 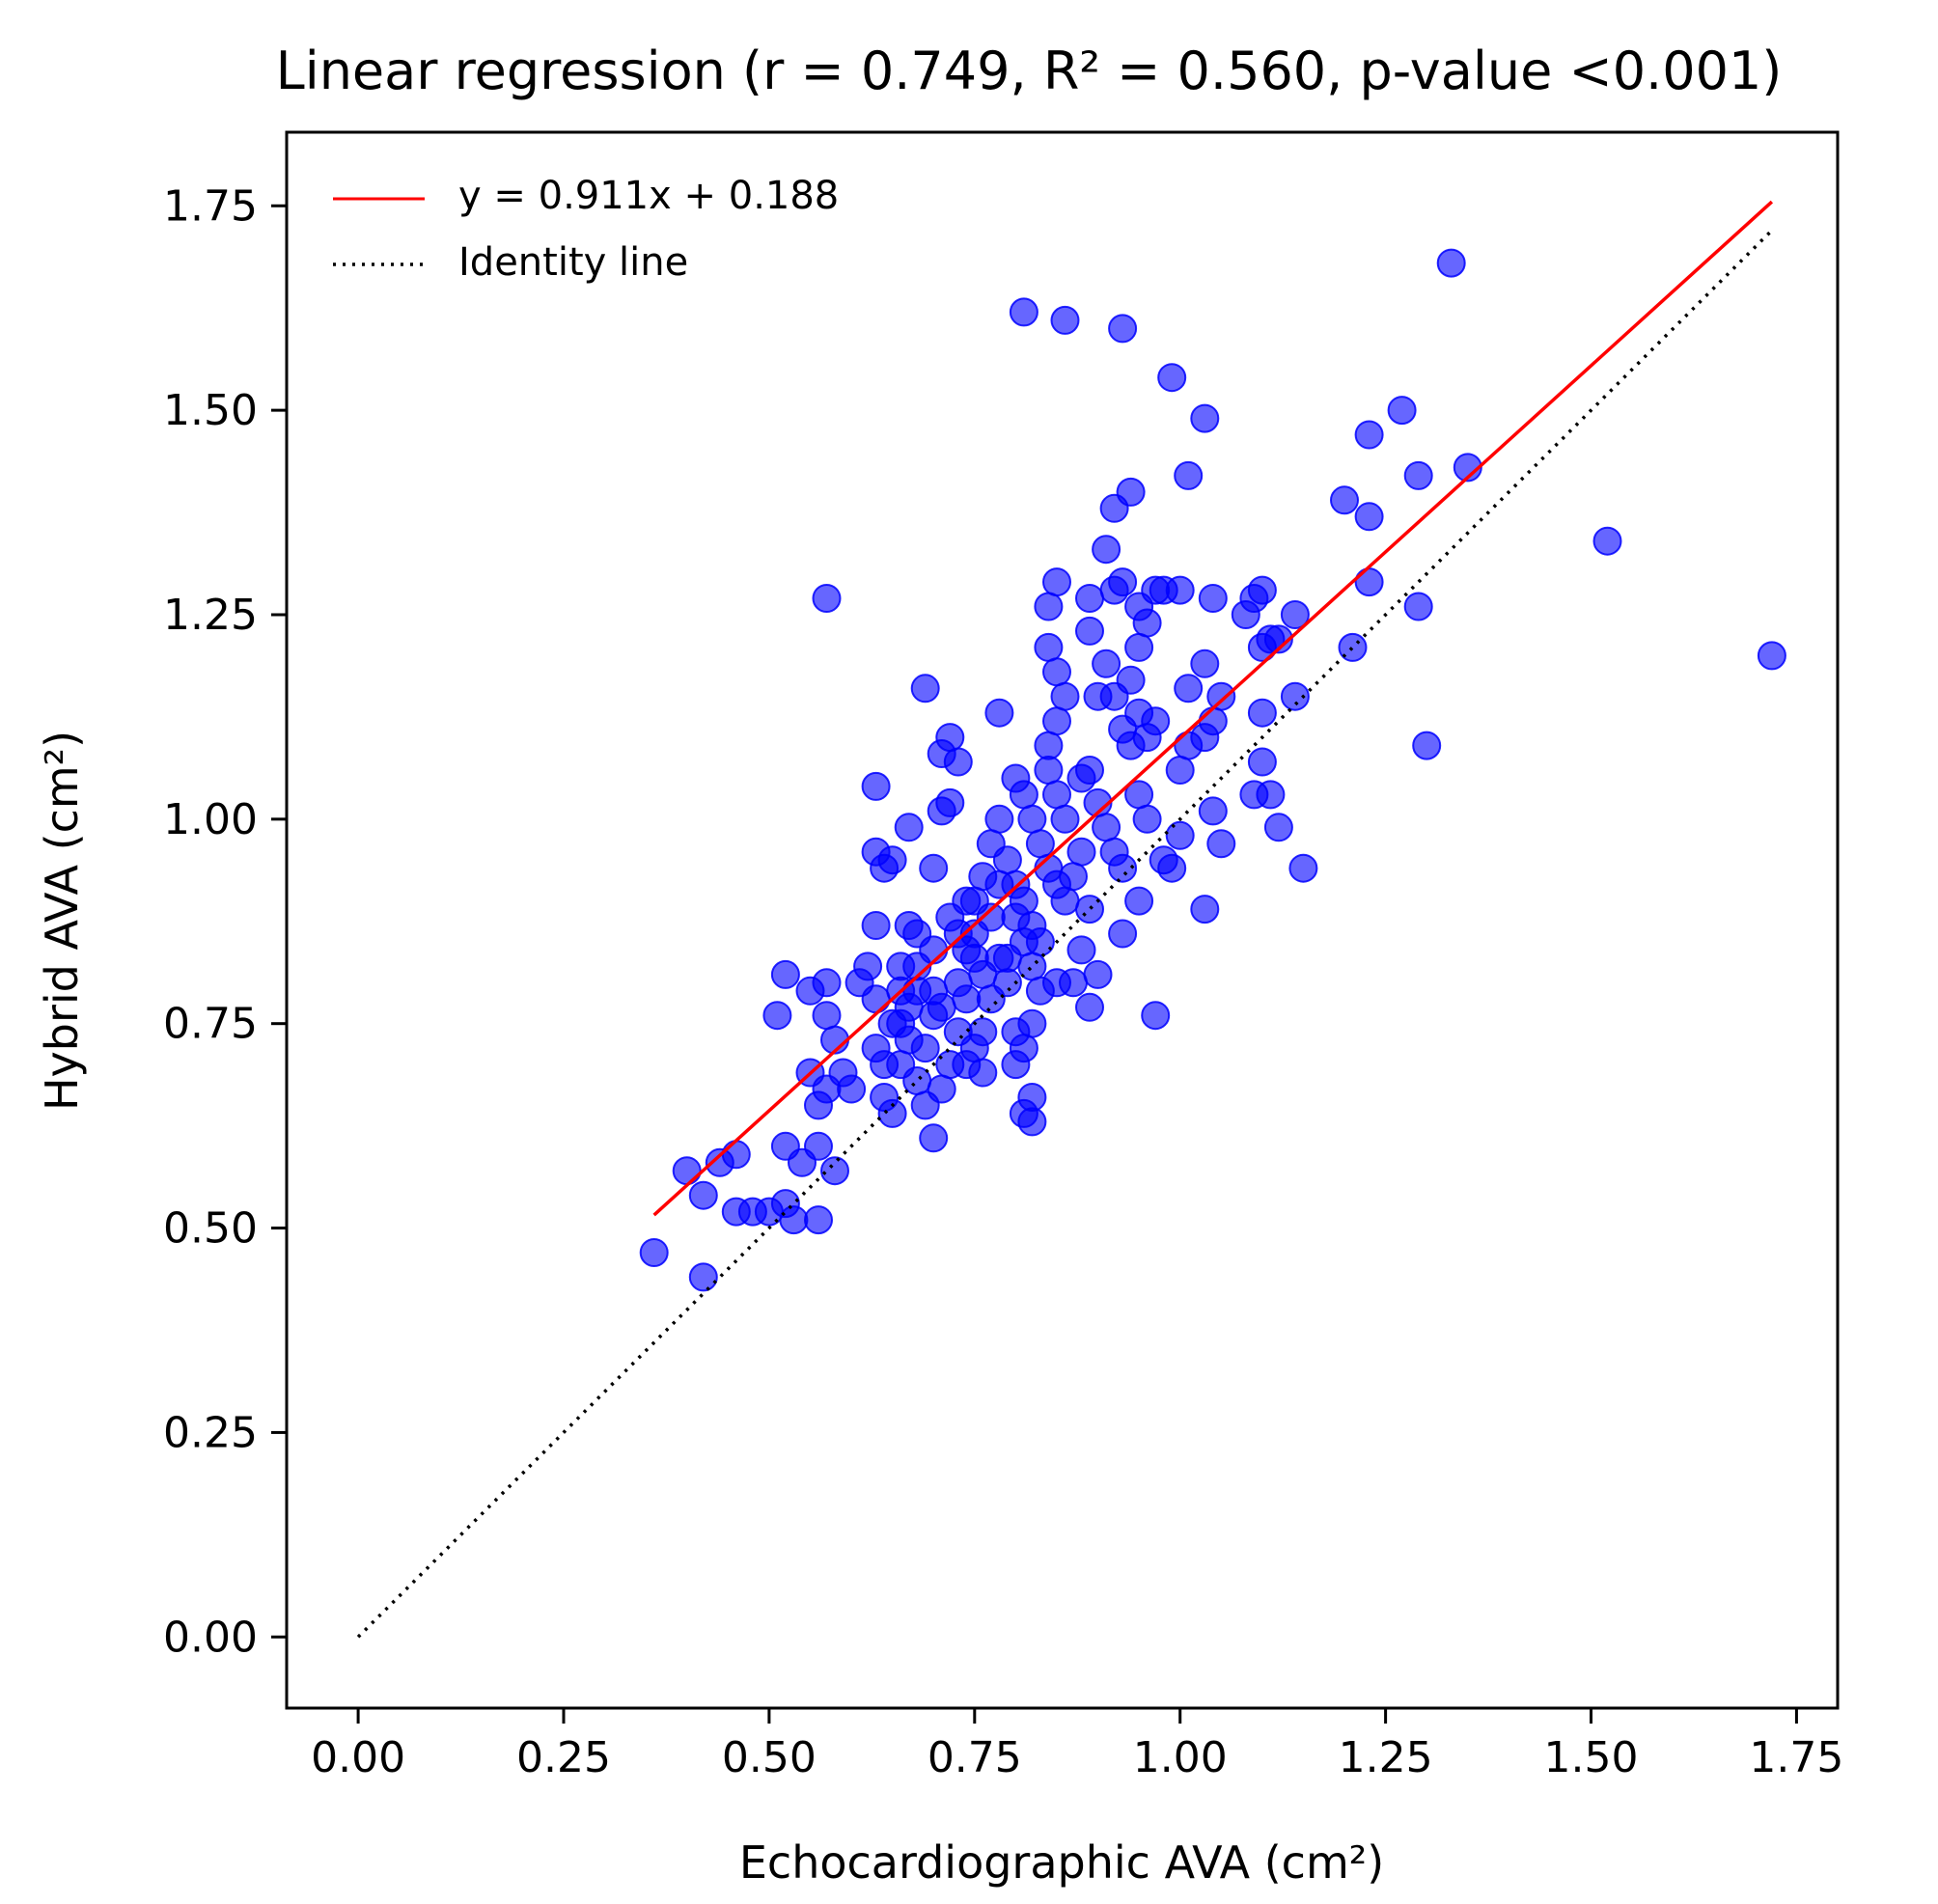 What do you see at coordinates (1062, 1863) in the screenshot?
I see `x-axis-label: Echocardiographic AVA (cm²)` at bounding box center [1062, 1863].